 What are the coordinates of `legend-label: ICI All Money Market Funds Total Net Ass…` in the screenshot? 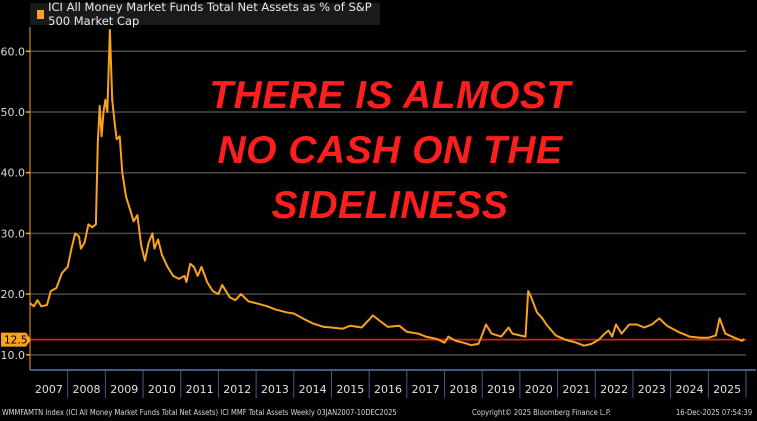 It's located at (210, 14).